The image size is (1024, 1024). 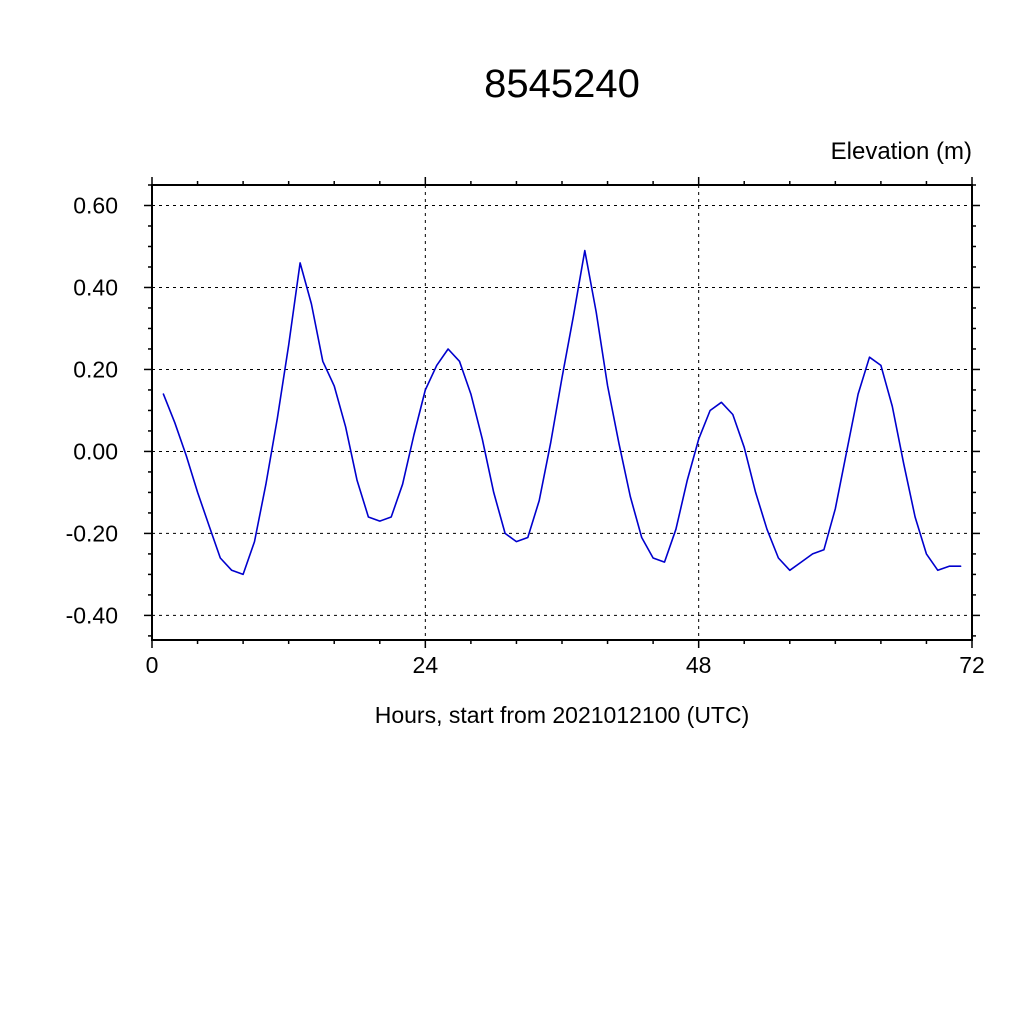 What do you see at coordinates (95, 451) in the screenshot?
I see `y-tick-label: 0.00` at bounding box center [95, 451].